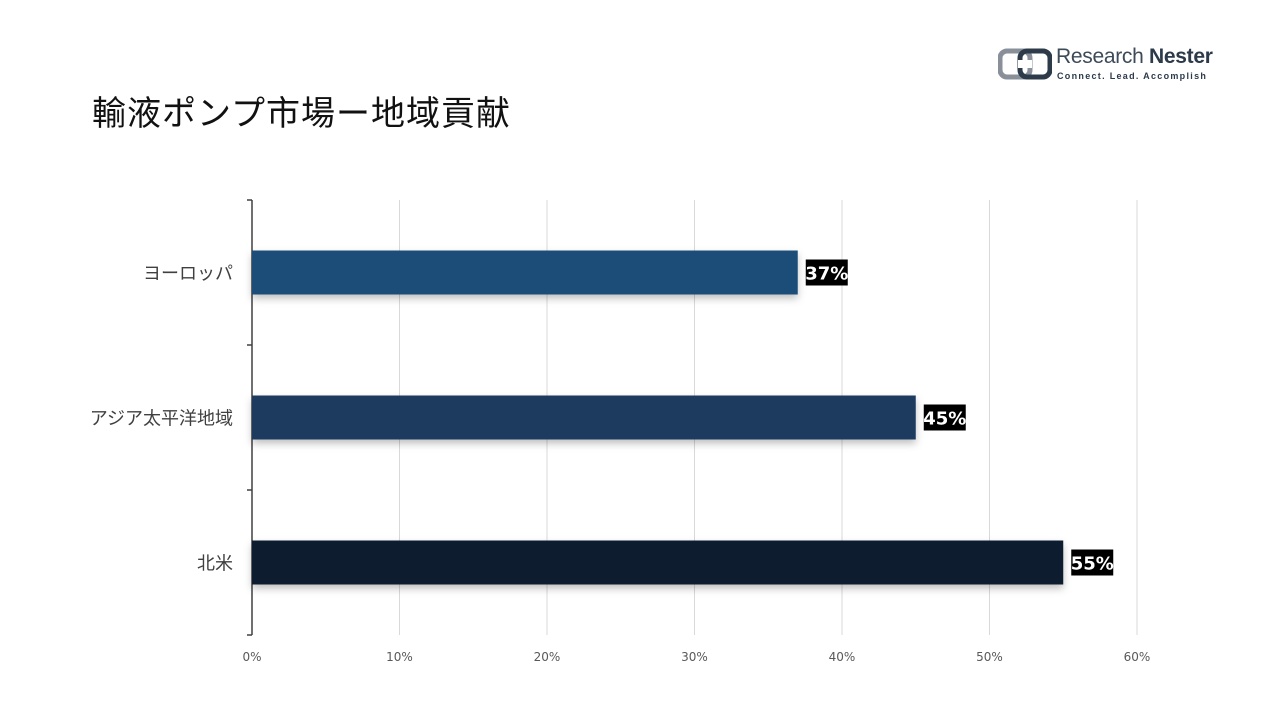 Image resolution: width=1280 pixels, height=720 pixels. Describe the element at coordinates (215, 564) in the screenshot. I see `category-label: 北米` at that location.